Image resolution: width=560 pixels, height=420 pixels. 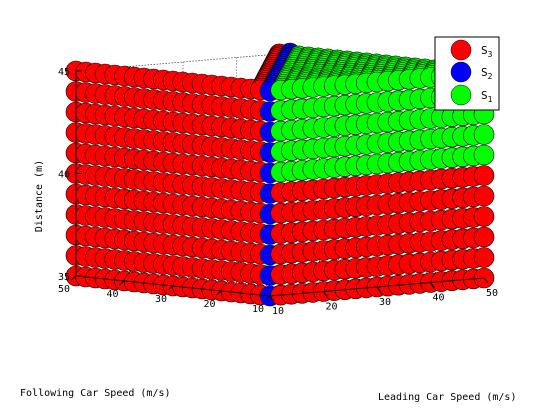 I want to click on x-tick-label: 30, so click(x=385, y=302).